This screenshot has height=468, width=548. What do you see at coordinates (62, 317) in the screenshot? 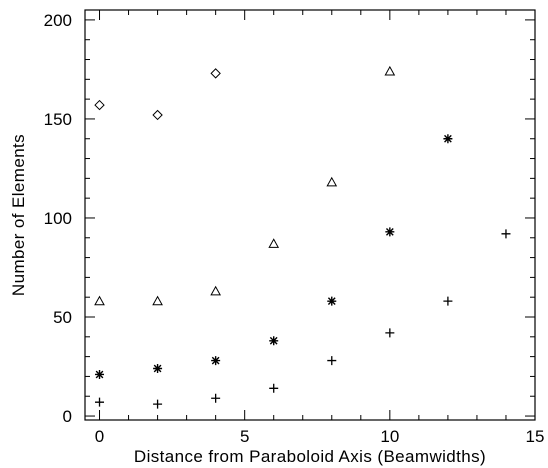
I see `y-tick-label: 50` at bounding box center [62, 317].